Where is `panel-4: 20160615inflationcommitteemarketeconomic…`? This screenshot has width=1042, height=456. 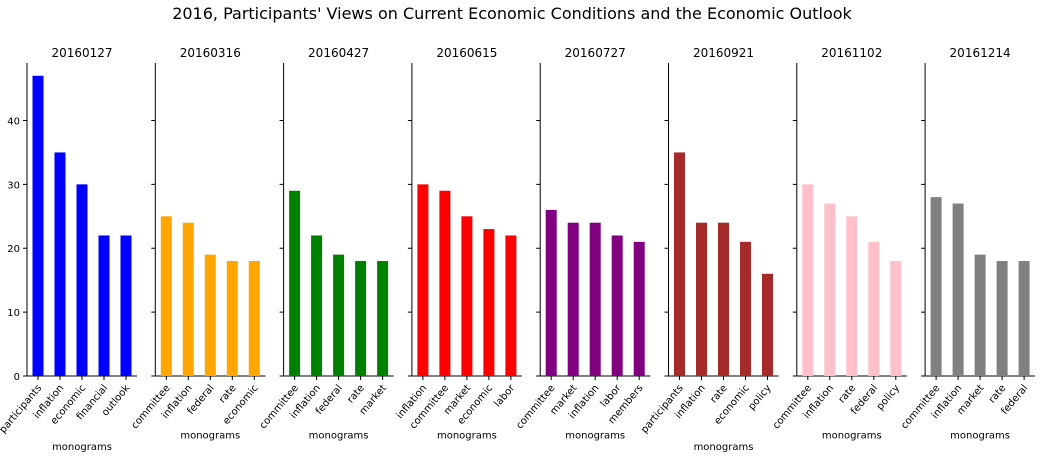 panel-4: 20160615inflationcommitteemarketeconomic… is located at coordinates (458, 244).